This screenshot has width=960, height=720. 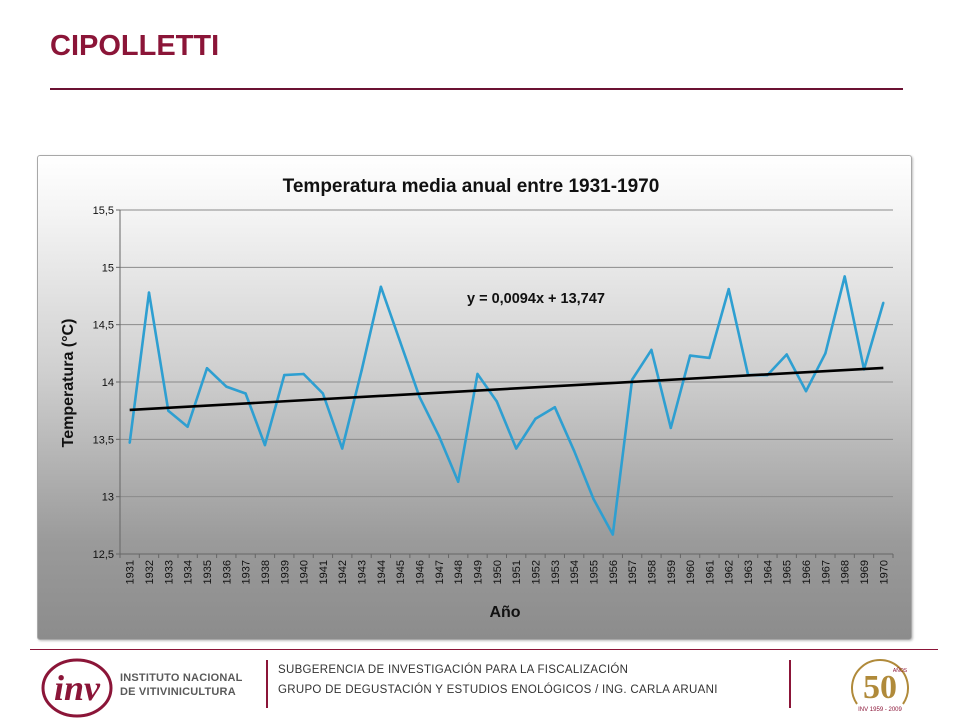 I want to click on y-tick-label: 15,5, so click(x=103, y=211).